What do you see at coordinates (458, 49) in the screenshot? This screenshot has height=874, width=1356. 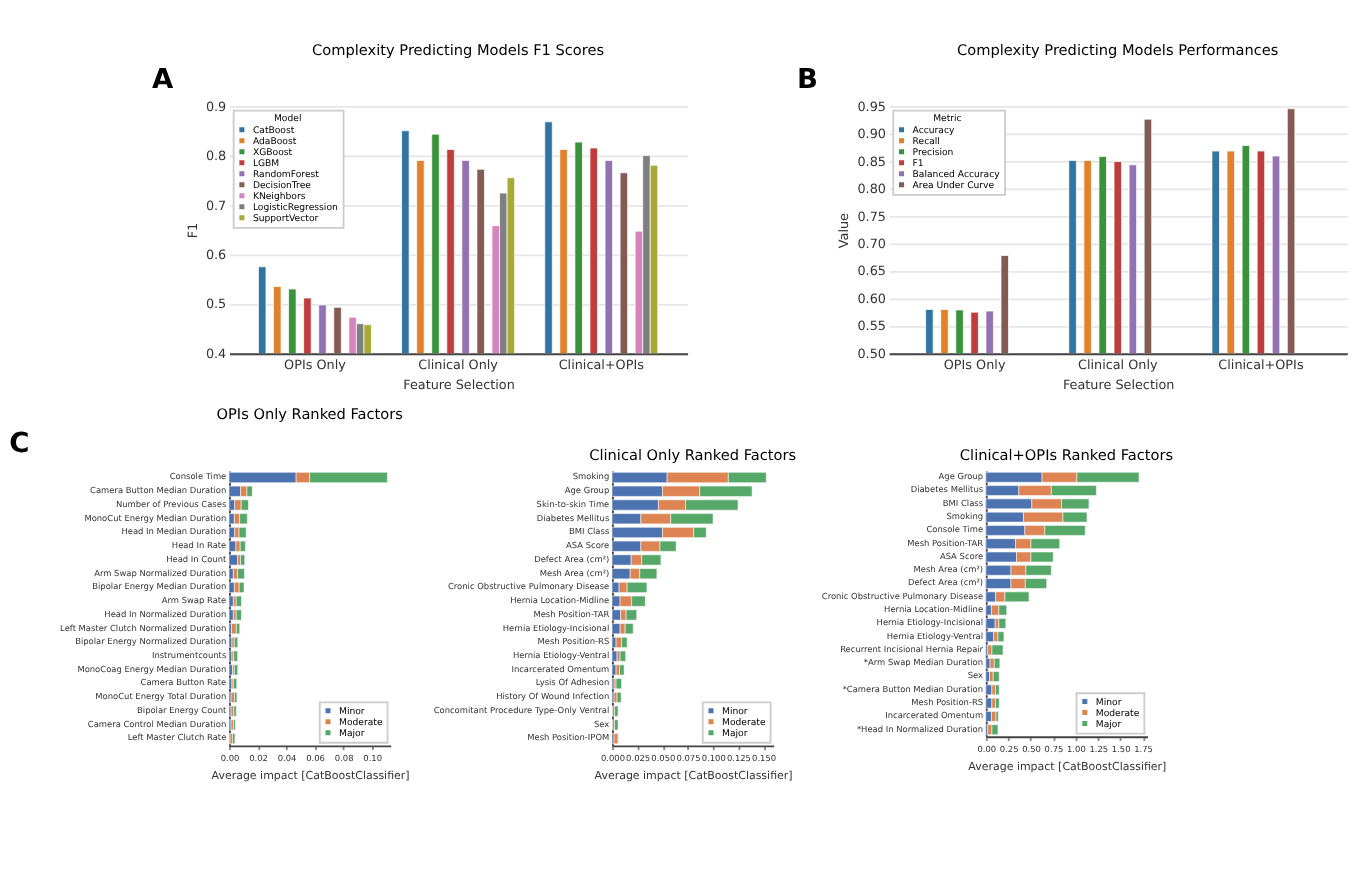 I see `chart-title: Complexity Predicting Models F1 Scores` at bounding box center [458, 49].